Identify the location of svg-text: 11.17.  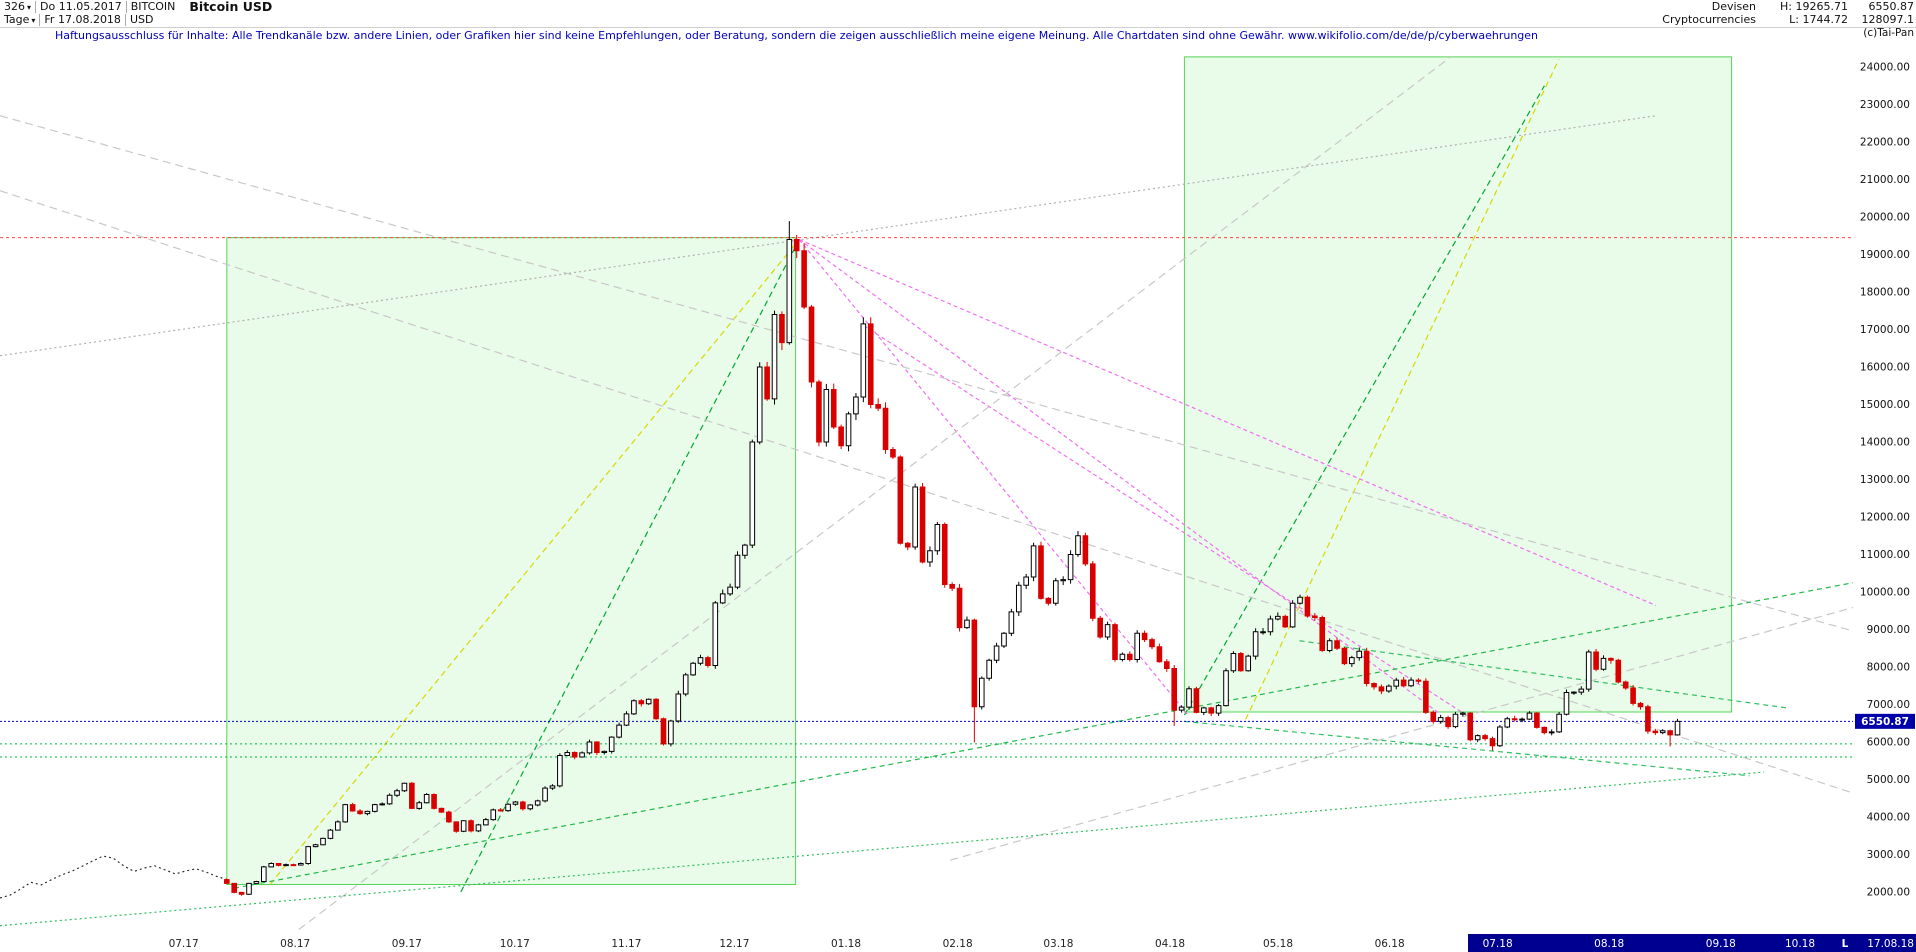
(626, 944).